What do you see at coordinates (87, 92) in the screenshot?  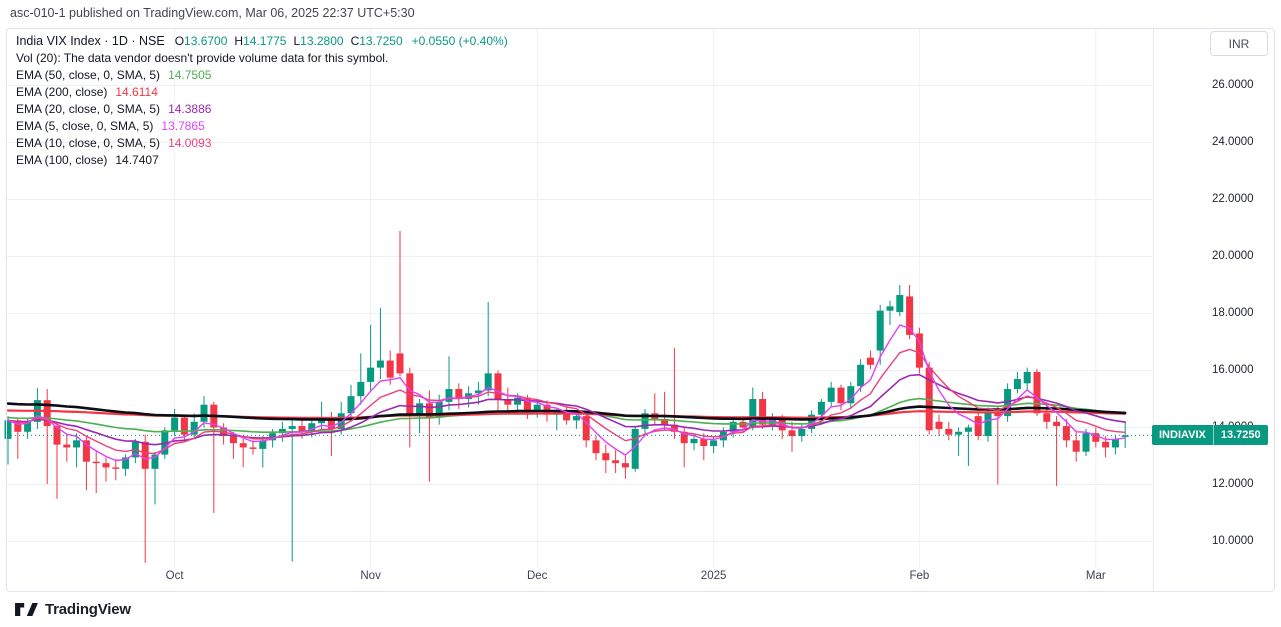 I see `ema-200-row: EMA (200, close) 14.6114` at bounding box center [87, 92].